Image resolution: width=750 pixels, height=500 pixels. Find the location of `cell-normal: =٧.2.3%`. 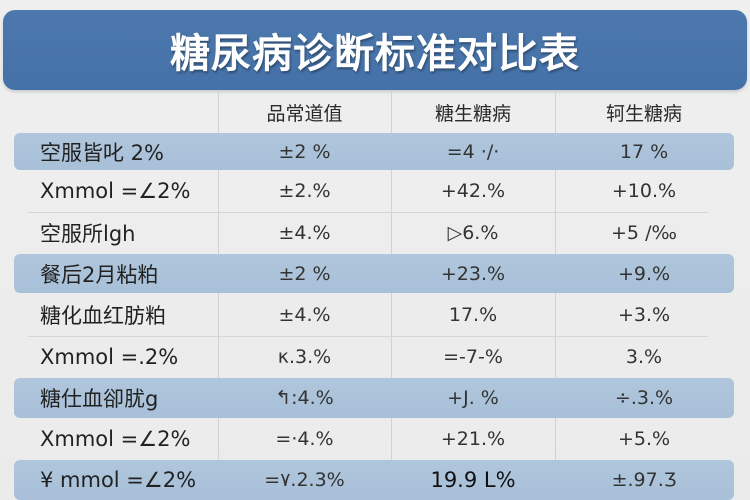

cell-normal: =٧.2.3% is located at coordinates (304, 480).